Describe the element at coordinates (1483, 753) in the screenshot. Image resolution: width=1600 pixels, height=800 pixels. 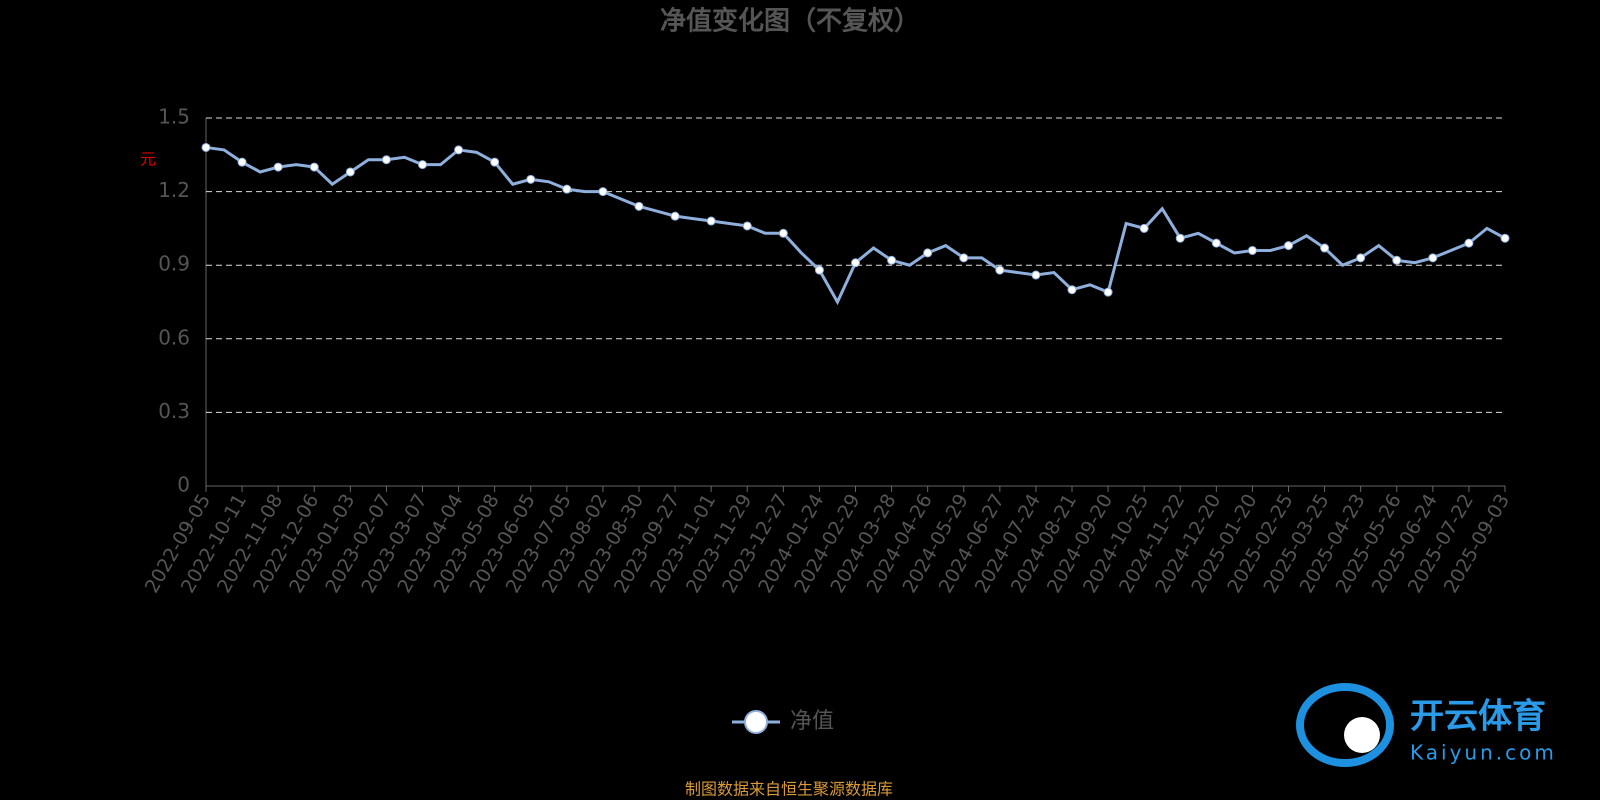
I see `watermark-site: Kaiyun.com` at that location.